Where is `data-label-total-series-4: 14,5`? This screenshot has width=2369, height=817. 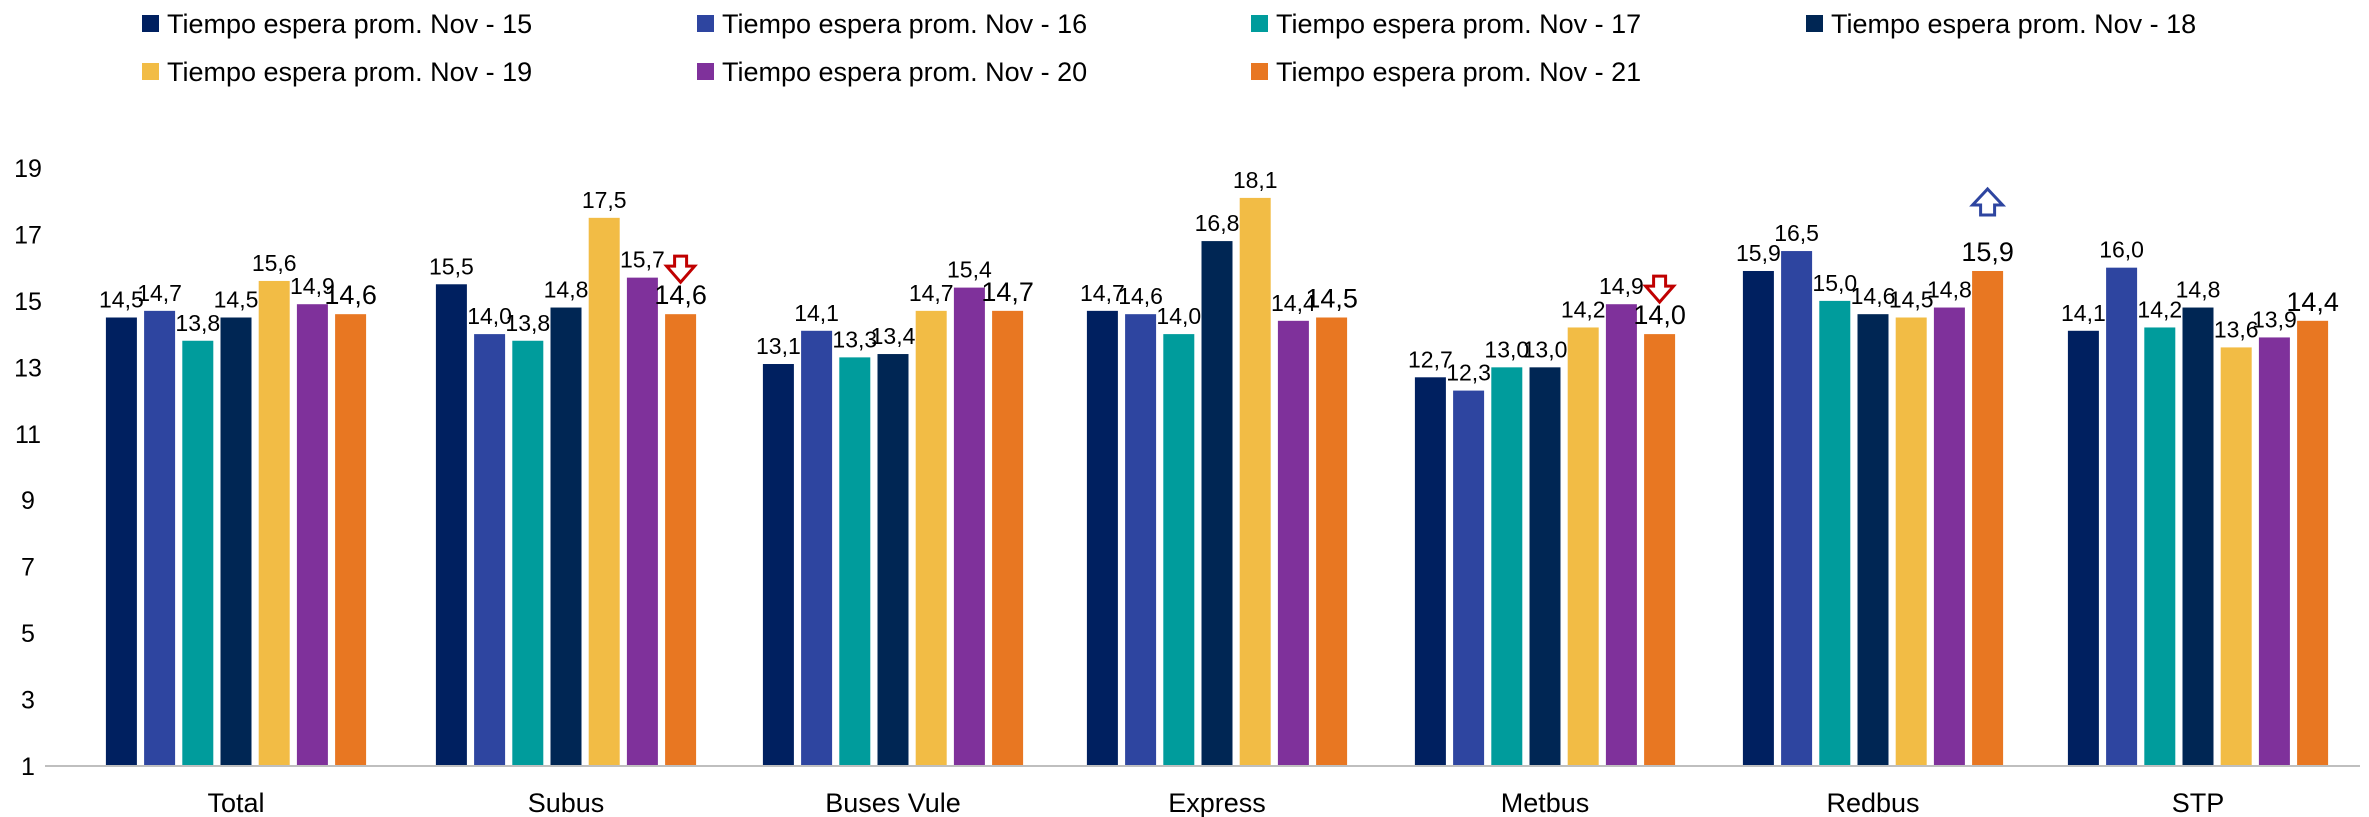 data-label-total-series-4: 14,5 is located at coordinates (236, 300).